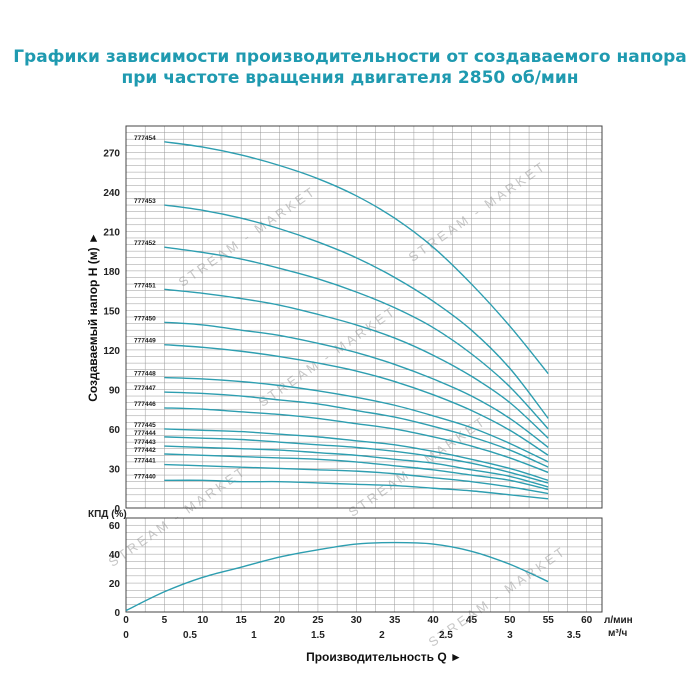  What do you see at coordinates (107, 514) in the screenshot?
I see `efficiency-axis-label: КПД (%)` at bounding box center [107, 514].